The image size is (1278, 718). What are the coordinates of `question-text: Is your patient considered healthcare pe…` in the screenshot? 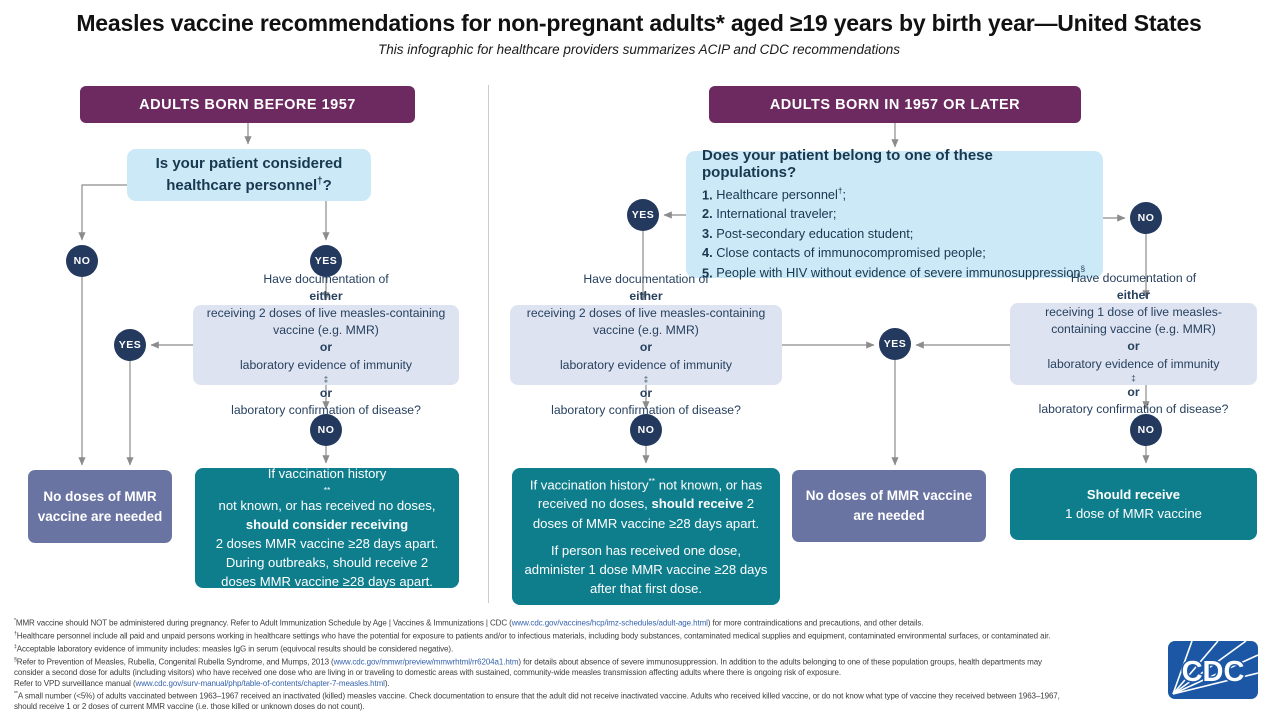 It's located at (249, 174).